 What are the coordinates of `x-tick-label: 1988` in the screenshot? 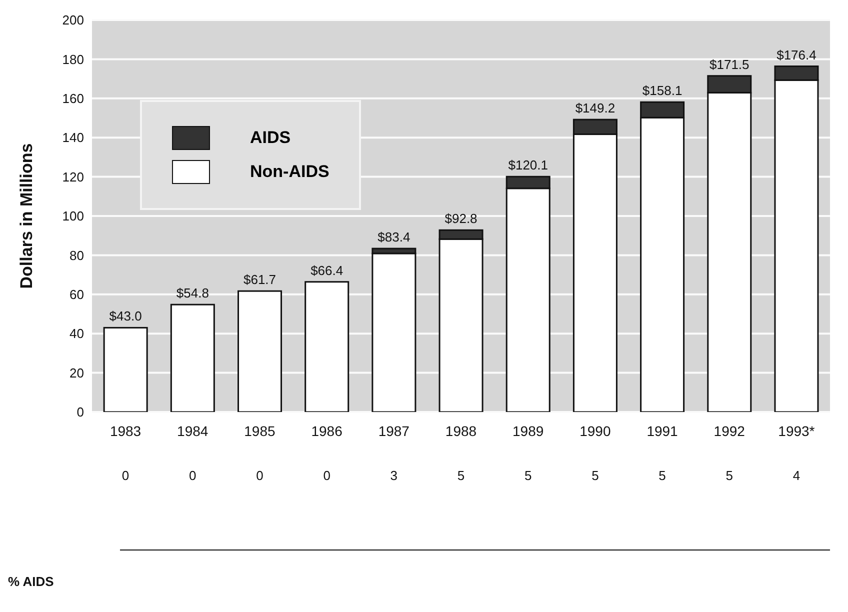 It's located at (461, 431).